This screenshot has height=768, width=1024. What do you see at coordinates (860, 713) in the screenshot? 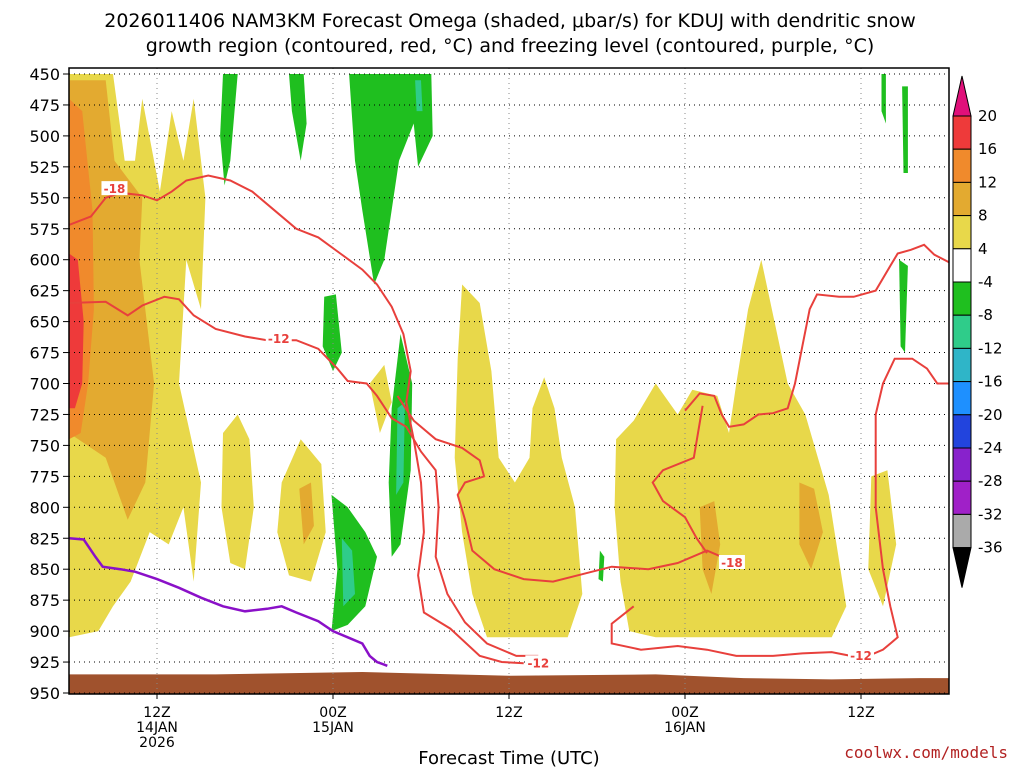
I see `x-tick-label-54-1: 12Z` at bounding box center [860, 713].